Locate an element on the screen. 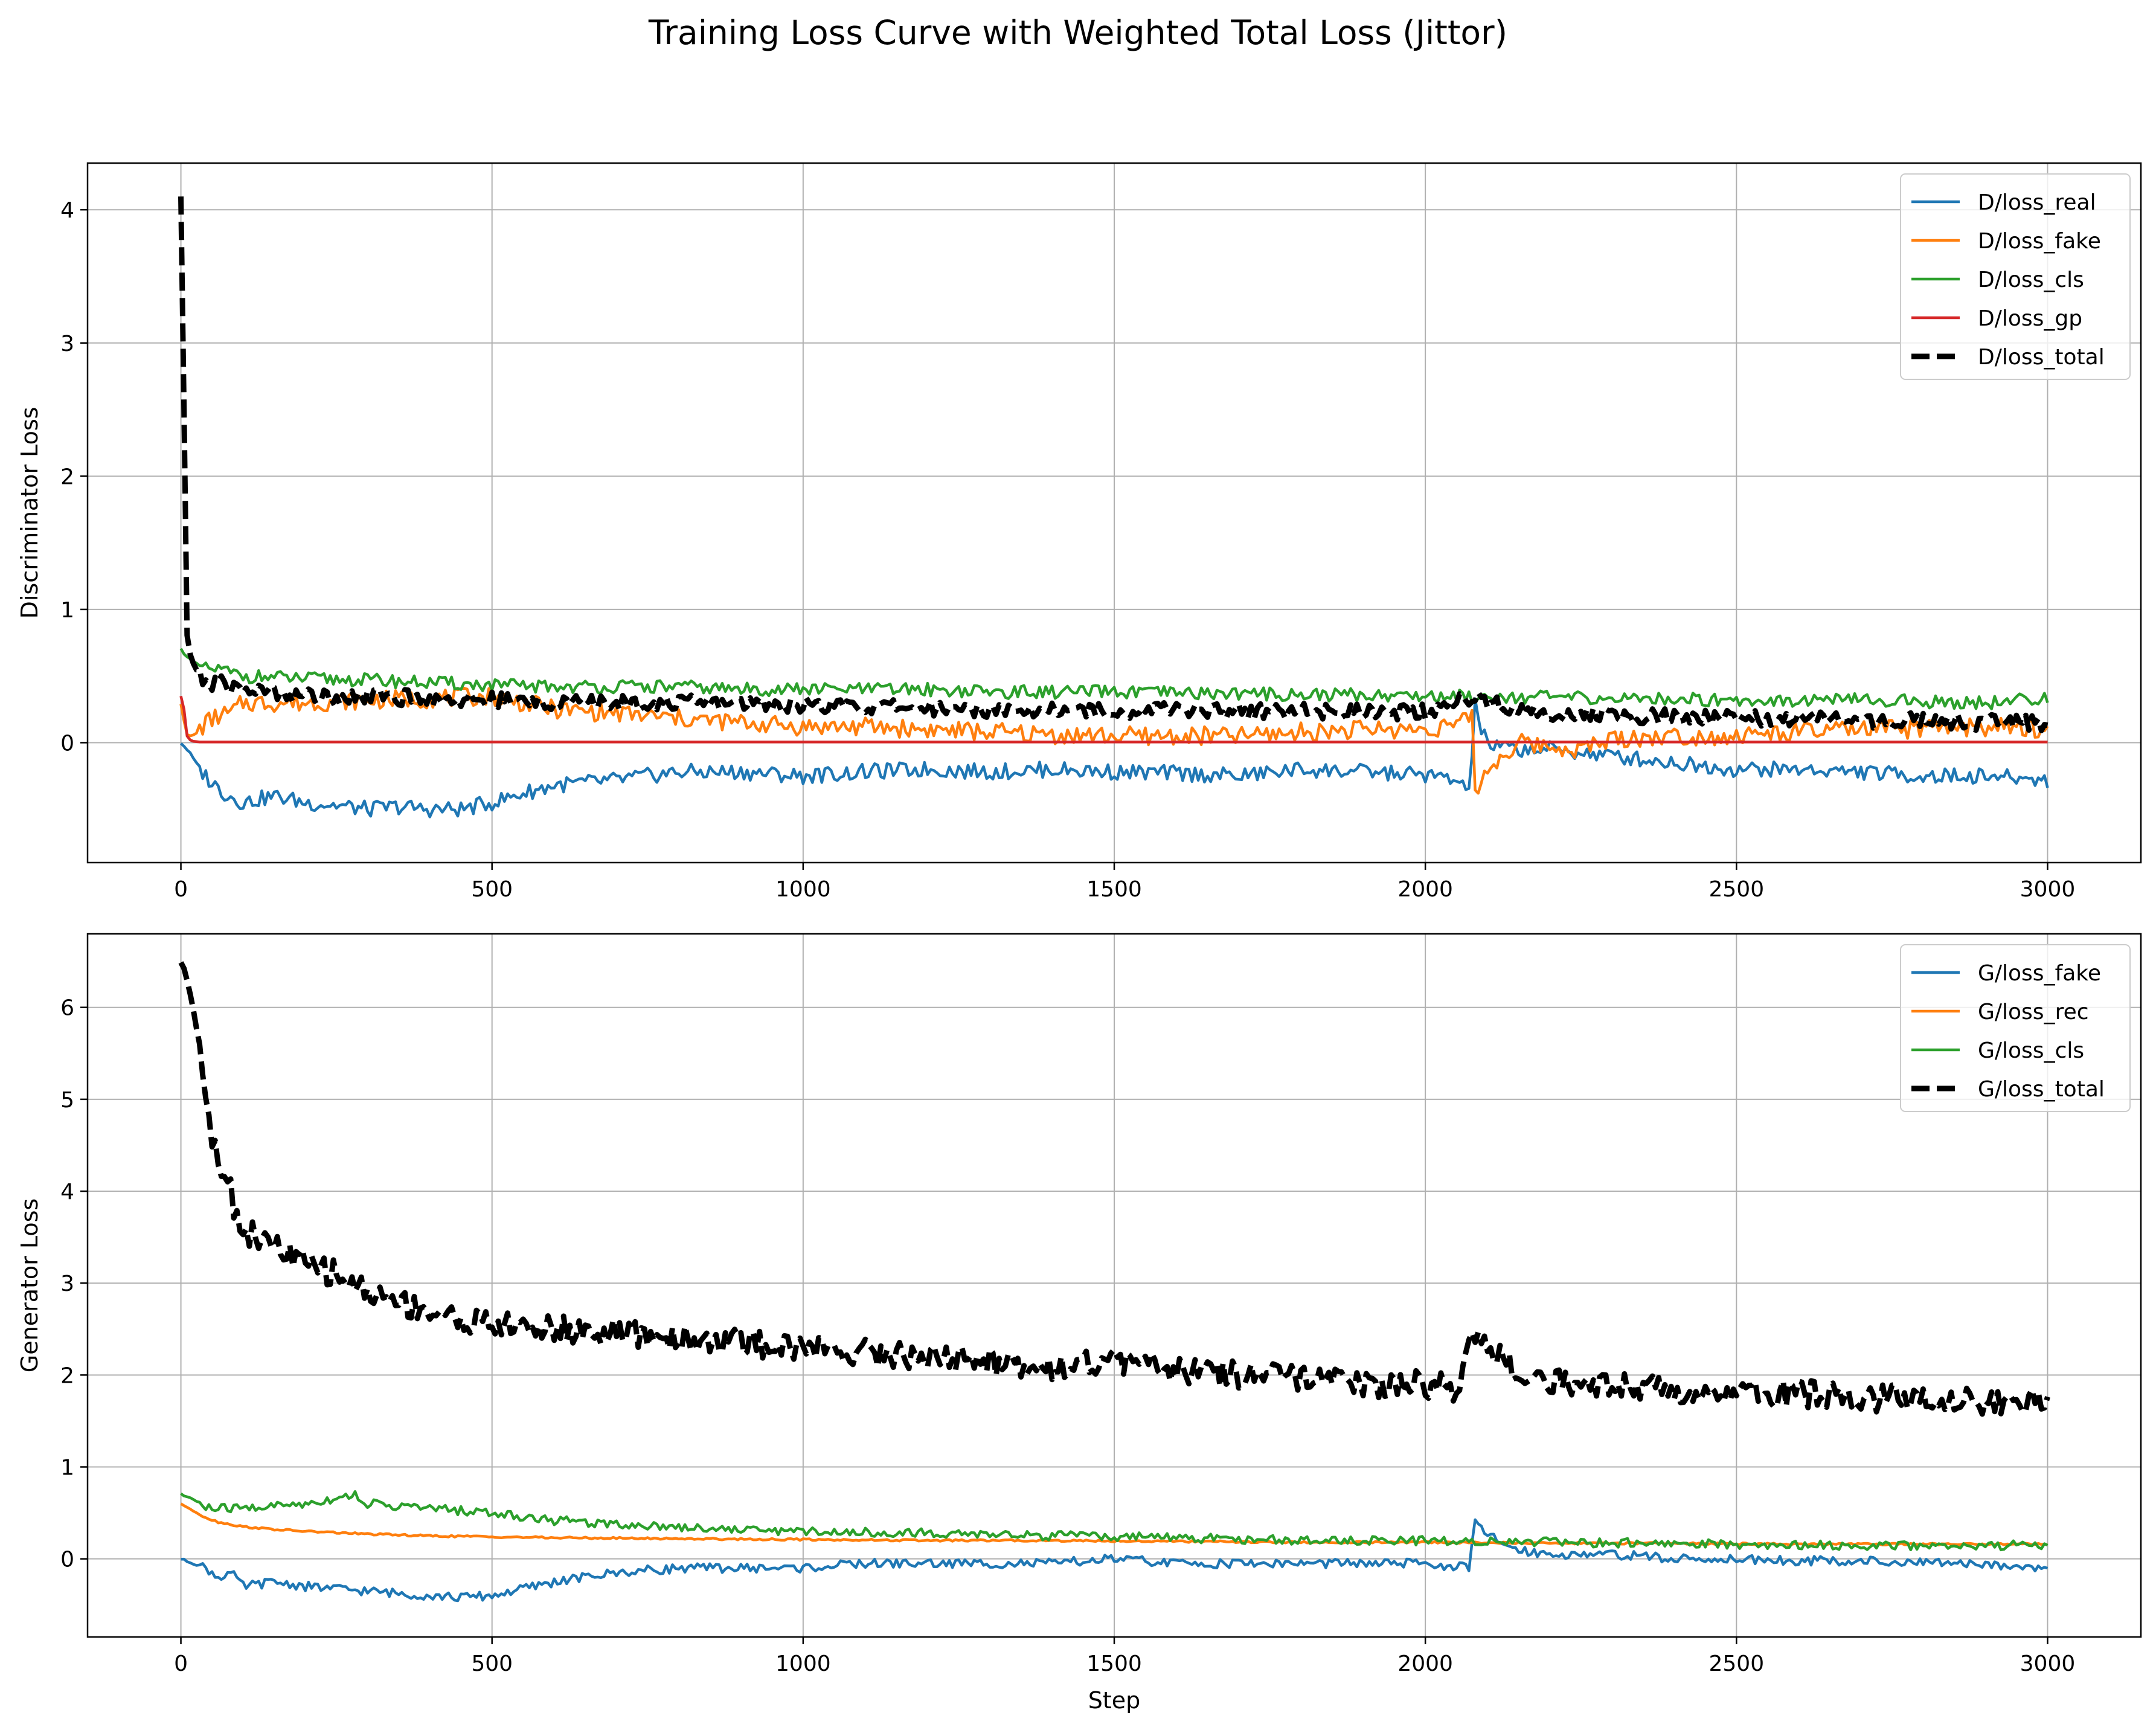 The width and height of the screenshot is (2156, 1730). disc-legend-label: D/loss_real is located at coordinates (2037, 203).